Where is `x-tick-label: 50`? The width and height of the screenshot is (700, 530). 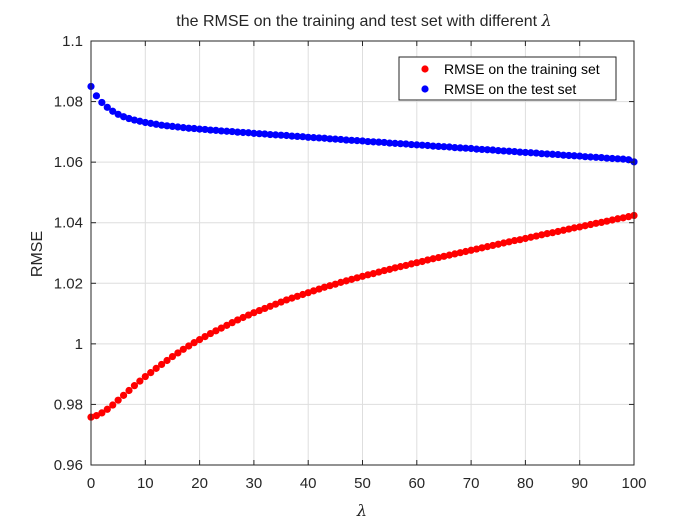
x-tick-label: 50 is located at coordinates (362, 483).